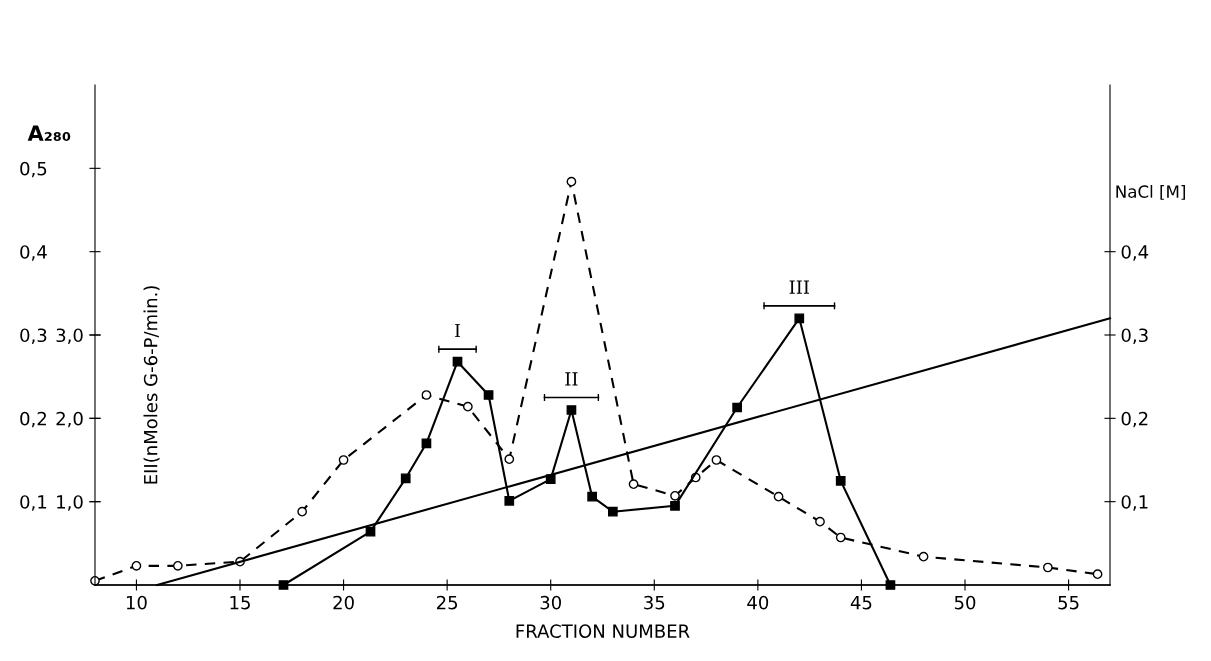 The image size is (1211, 661). I want to click on y2-tick-label: 3,0, so click(69, 336).